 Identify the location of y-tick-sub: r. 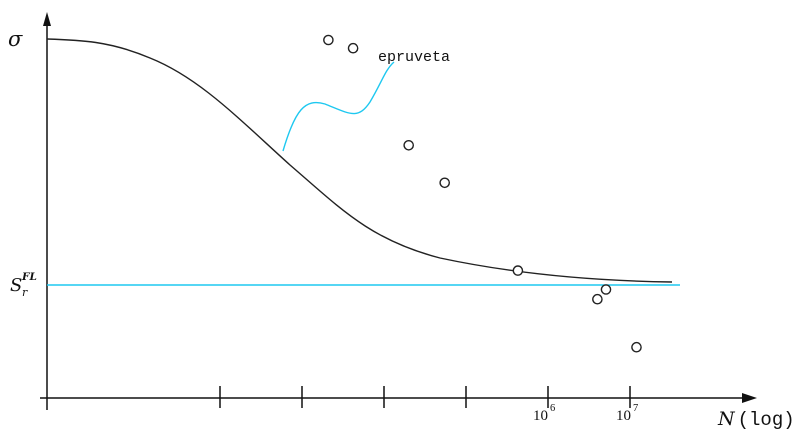
(25, 292).